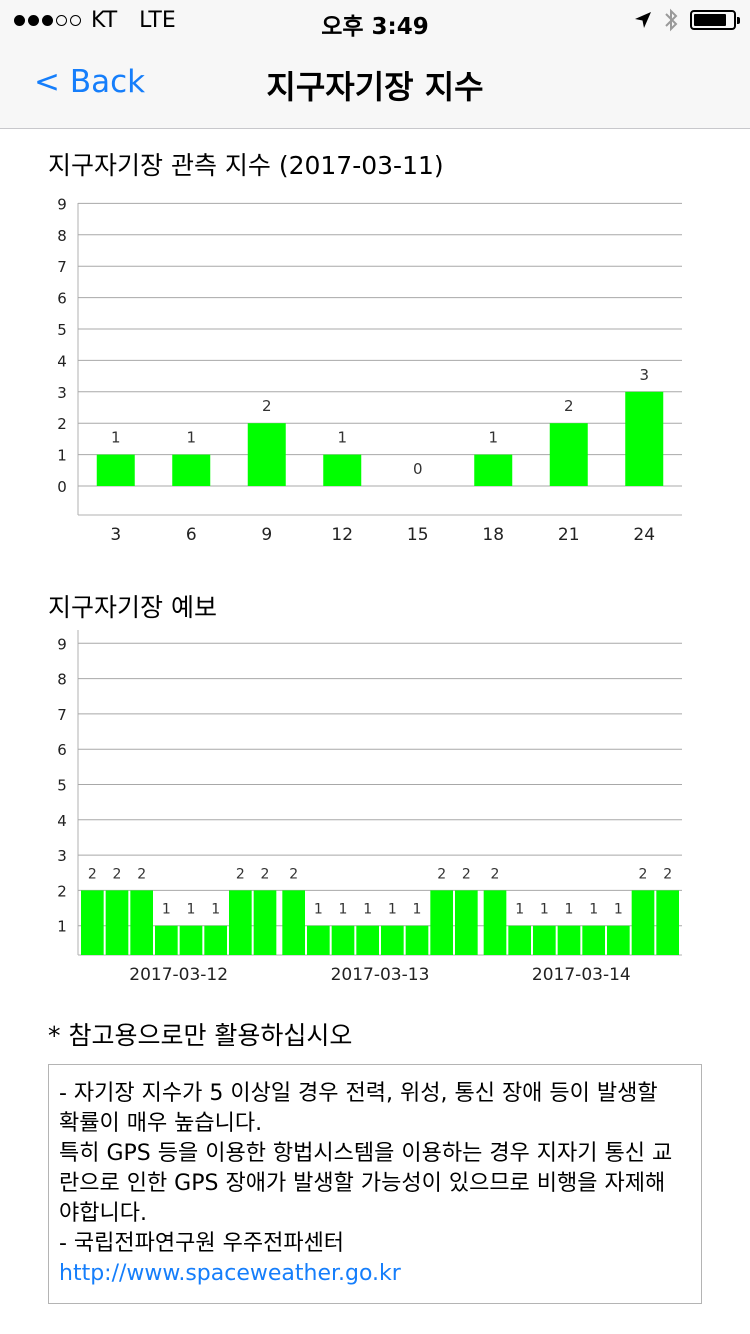 Image resolution: width=750 pixels, height=1334 pixels. What do you see at coordinates (358, 1093) in the screenshot?
I see `info-line: - 자기장 지수가 5 이상일 경우 전력, 위성, 통신 장애 등이 발생할` at bounding box center [358, 1093].